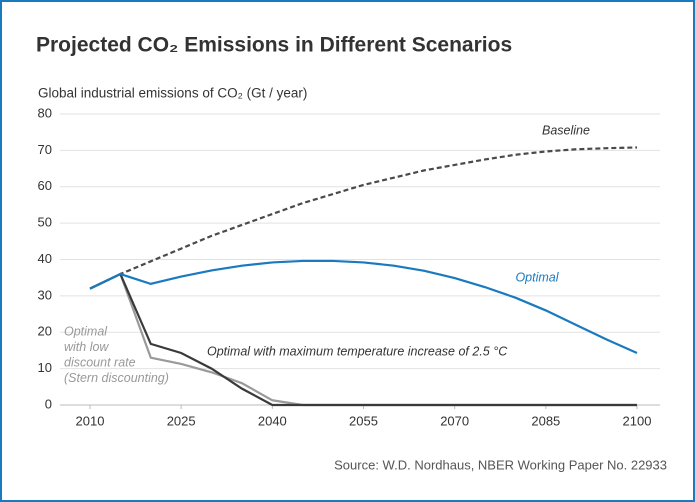 This screenshot has height=502, width=695. Describe the element at coordinates (272, 420) in the screenshot. I see `x-tick-label: 2040` at that location.